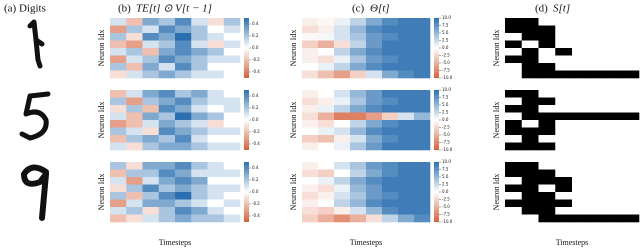  I want to click on y-axis-label: Neuron Idx, so click(496, 120).